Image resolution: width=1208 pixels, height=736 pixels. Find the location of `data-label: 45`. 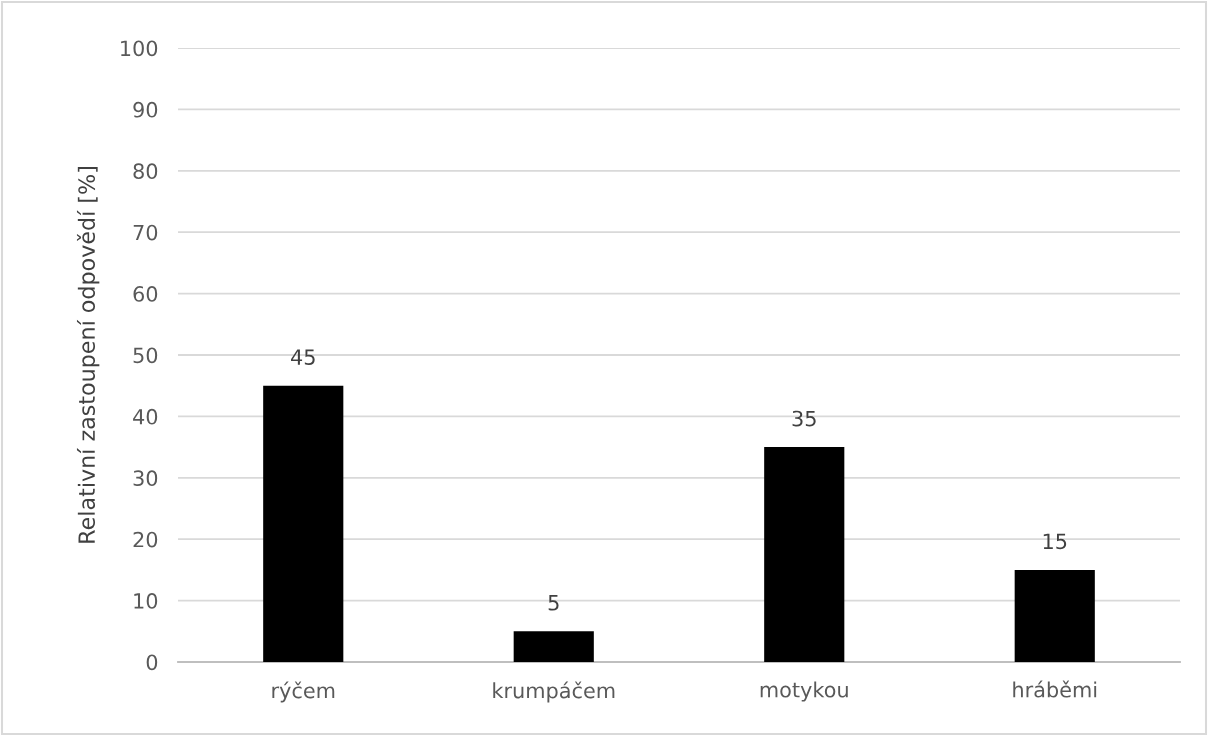

data-label: 45 is located at coordinates (303, 357).